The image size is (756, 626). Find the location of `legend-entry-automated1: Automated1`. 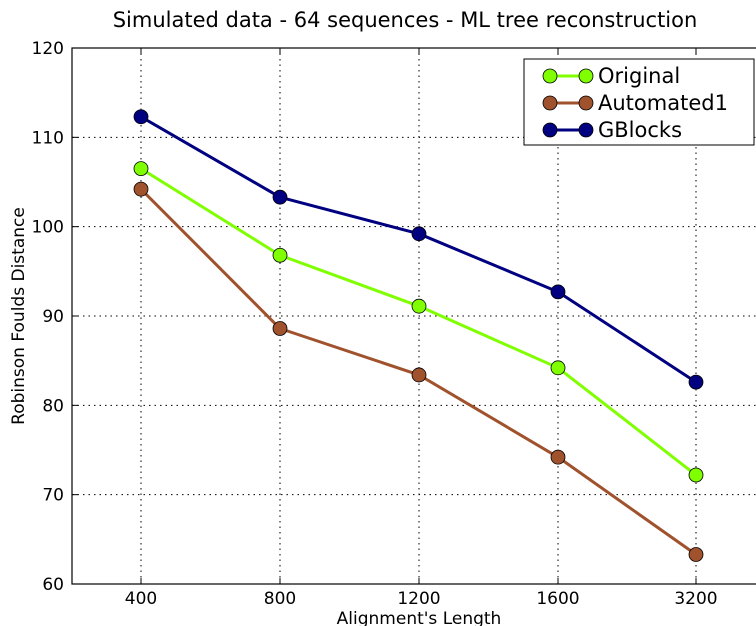

legend-entry-automated1: Automated1 is located at coordinates (635, 103).